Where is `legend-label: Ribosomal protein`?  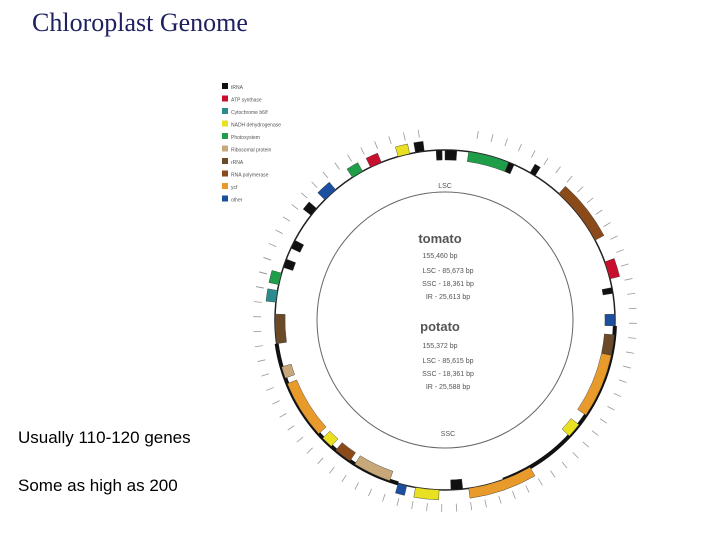
legend-label: Ribosomal protein is located at coordinates (251, 151).